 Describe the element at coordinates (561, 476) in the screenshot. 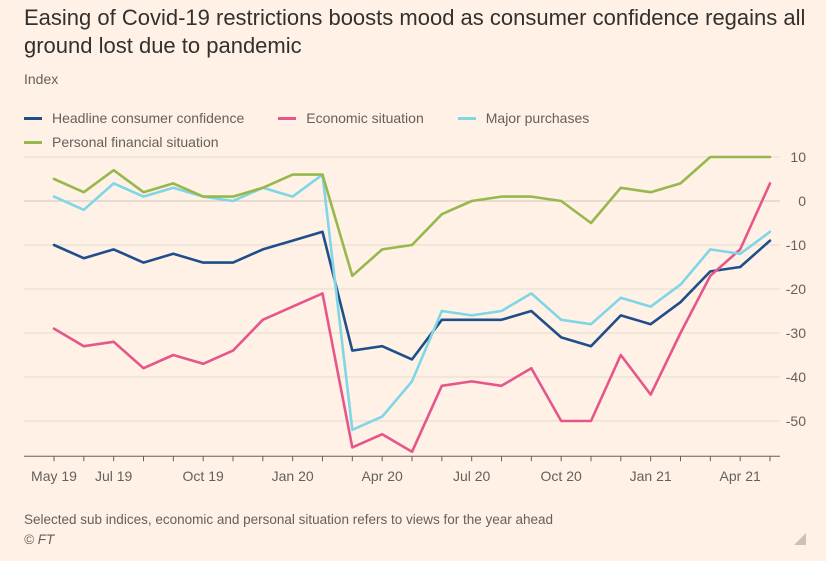

I see `x-tick-label: Oct 20` at that location.